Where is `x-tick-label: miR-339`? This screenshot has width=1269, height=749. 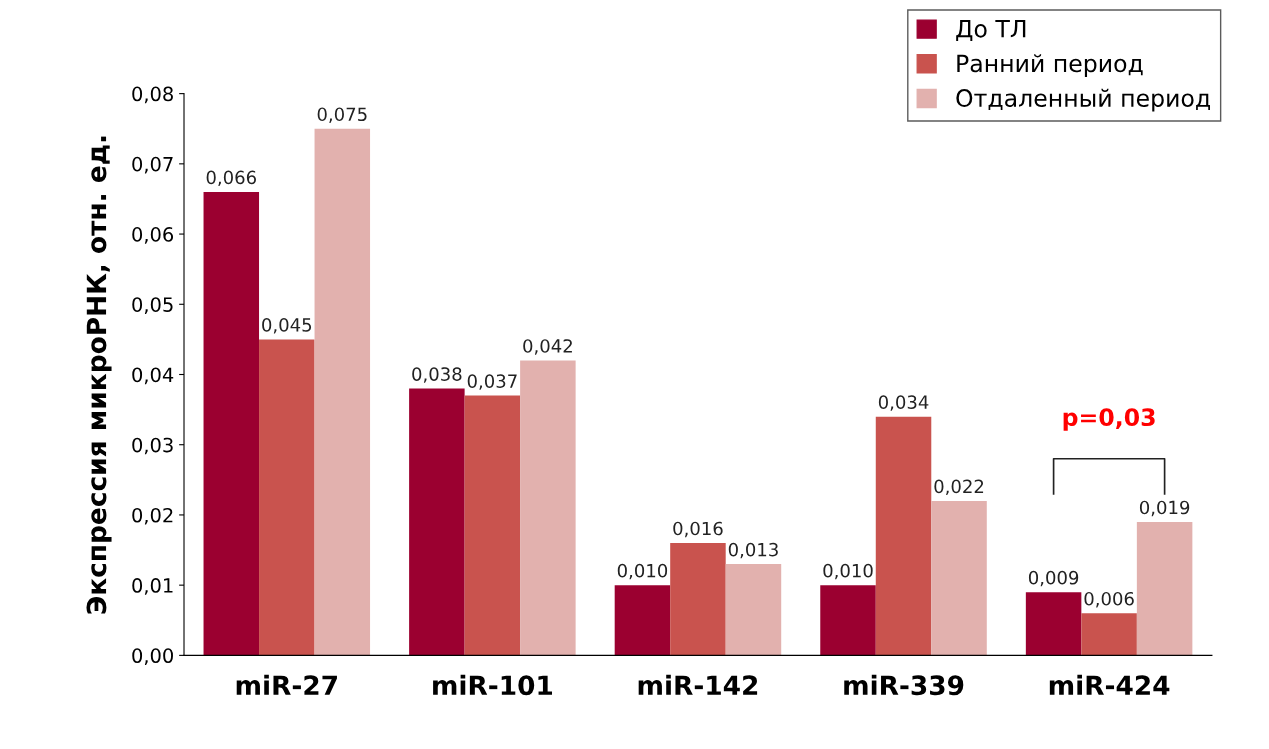
x-tick-label: miR-339 is located at coordinates (904, 685).